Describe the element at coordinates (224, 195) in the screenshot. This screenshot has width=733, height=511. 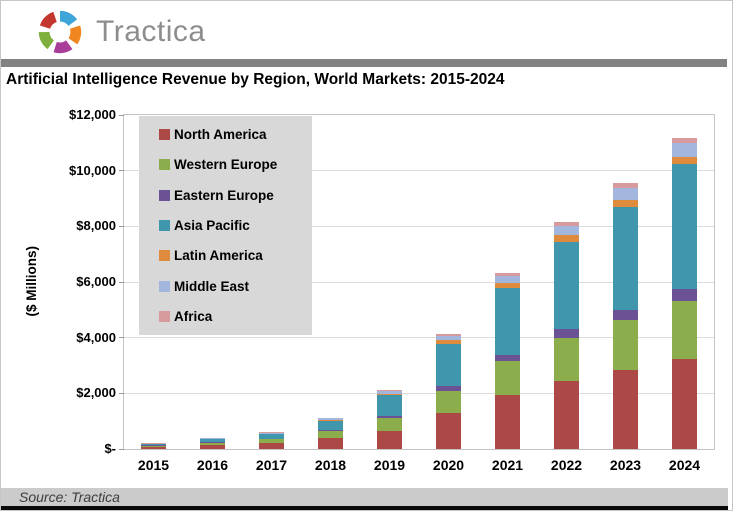
I see `legend-label: Eastern Europe` at that location.